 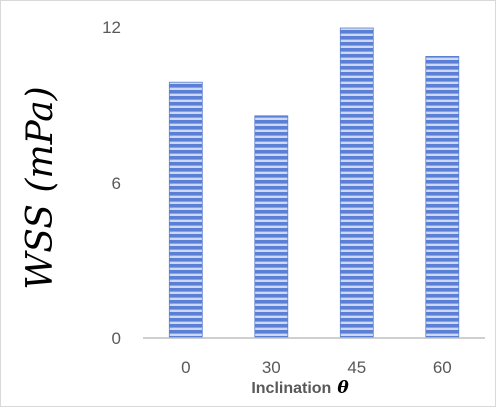 What do you see at coordinates (343, 388) in the screenshot?
I see `theta-symbol: θ` at bounding box center [343, 388].